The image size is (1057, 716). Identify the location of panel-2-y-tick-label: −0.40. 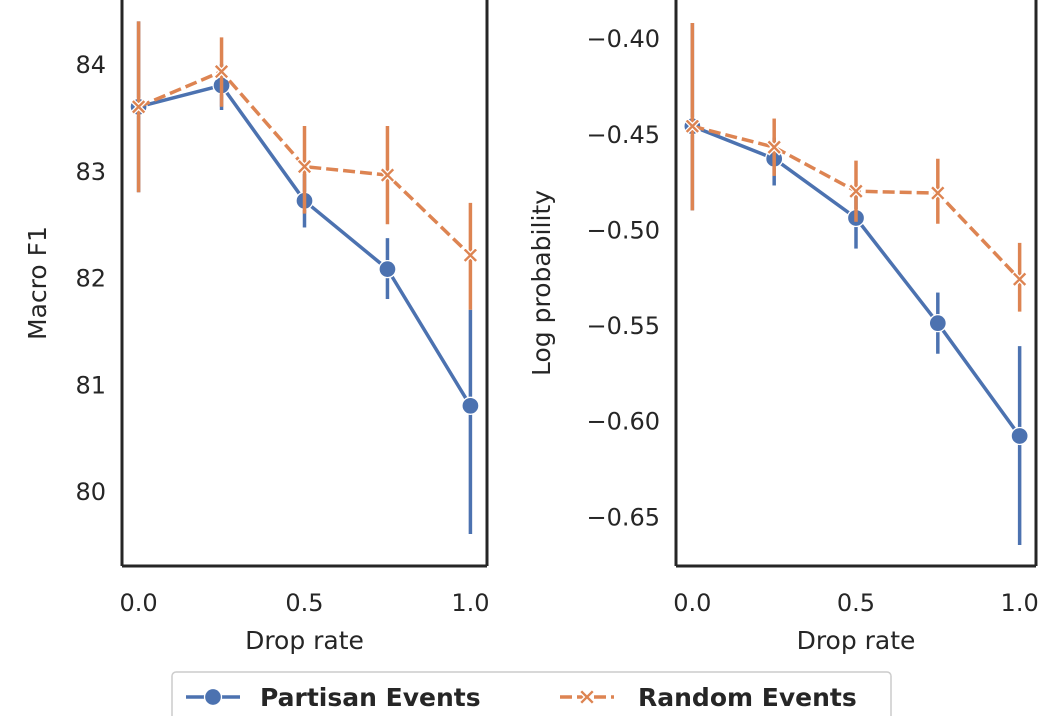
(623, 39).